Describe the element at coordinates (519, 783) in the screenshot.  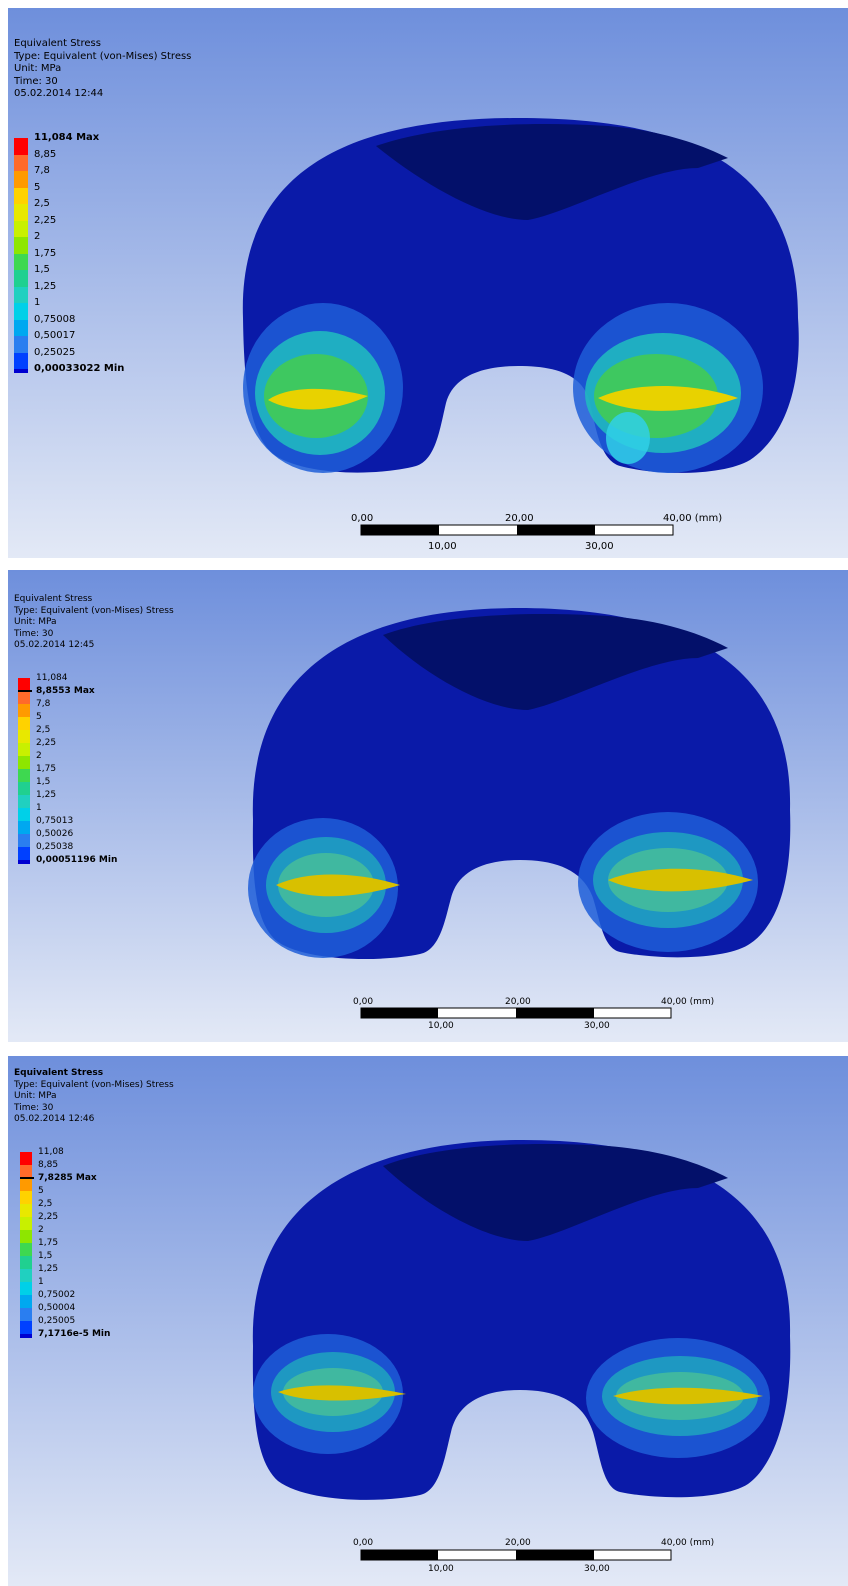
I see `femur-model` at that location.